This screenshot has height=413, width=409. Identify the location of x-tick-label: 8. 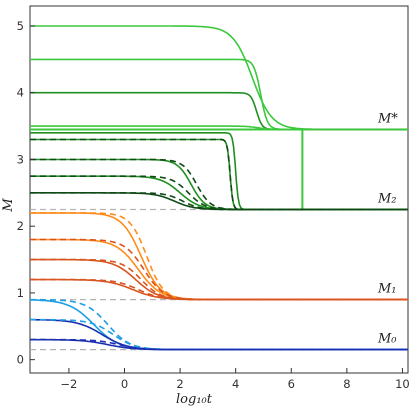
(346, 384).